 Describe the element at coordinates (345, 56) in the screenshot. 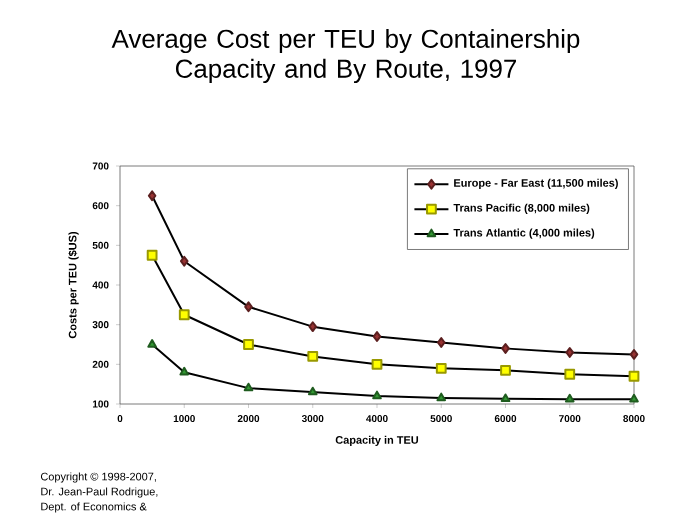

I see `chart-title: Average Cost per TEU by Containership Capacity and By Route, 1997` at that location.